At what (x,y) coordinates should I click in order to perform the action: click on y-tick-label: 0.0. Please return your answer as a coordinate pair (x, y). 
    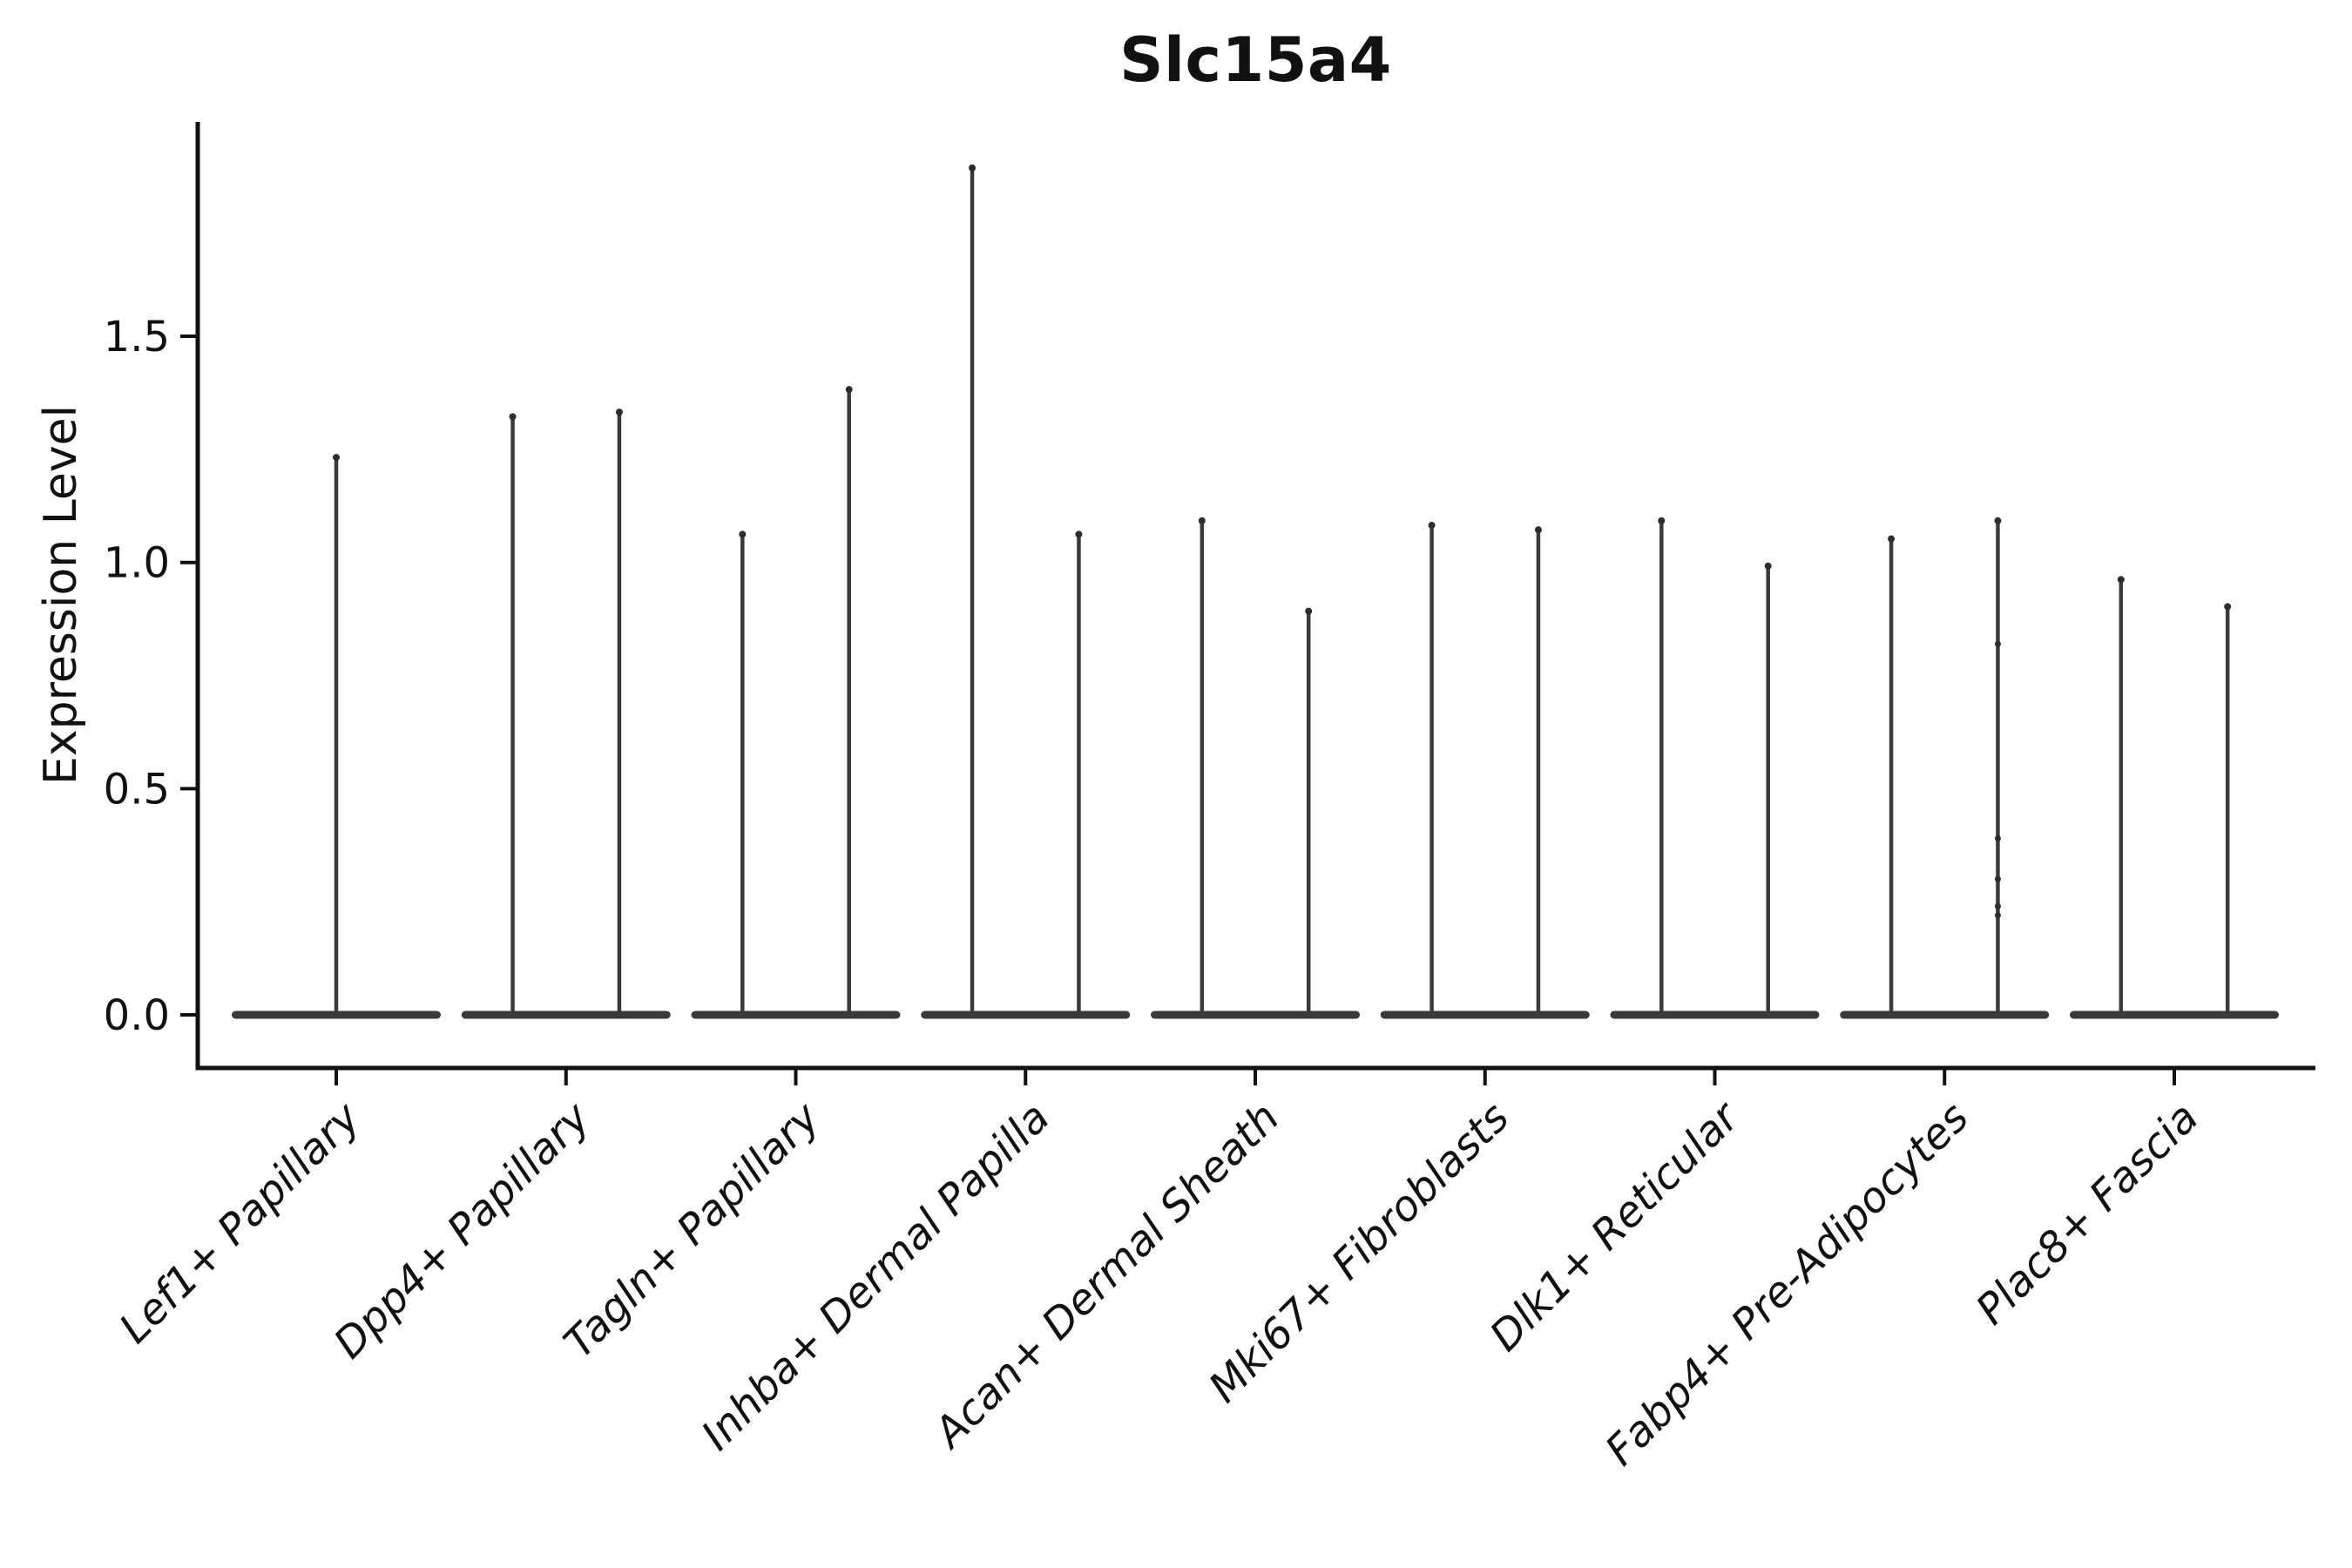
    Looking at the image, I should click on (137, 1015).